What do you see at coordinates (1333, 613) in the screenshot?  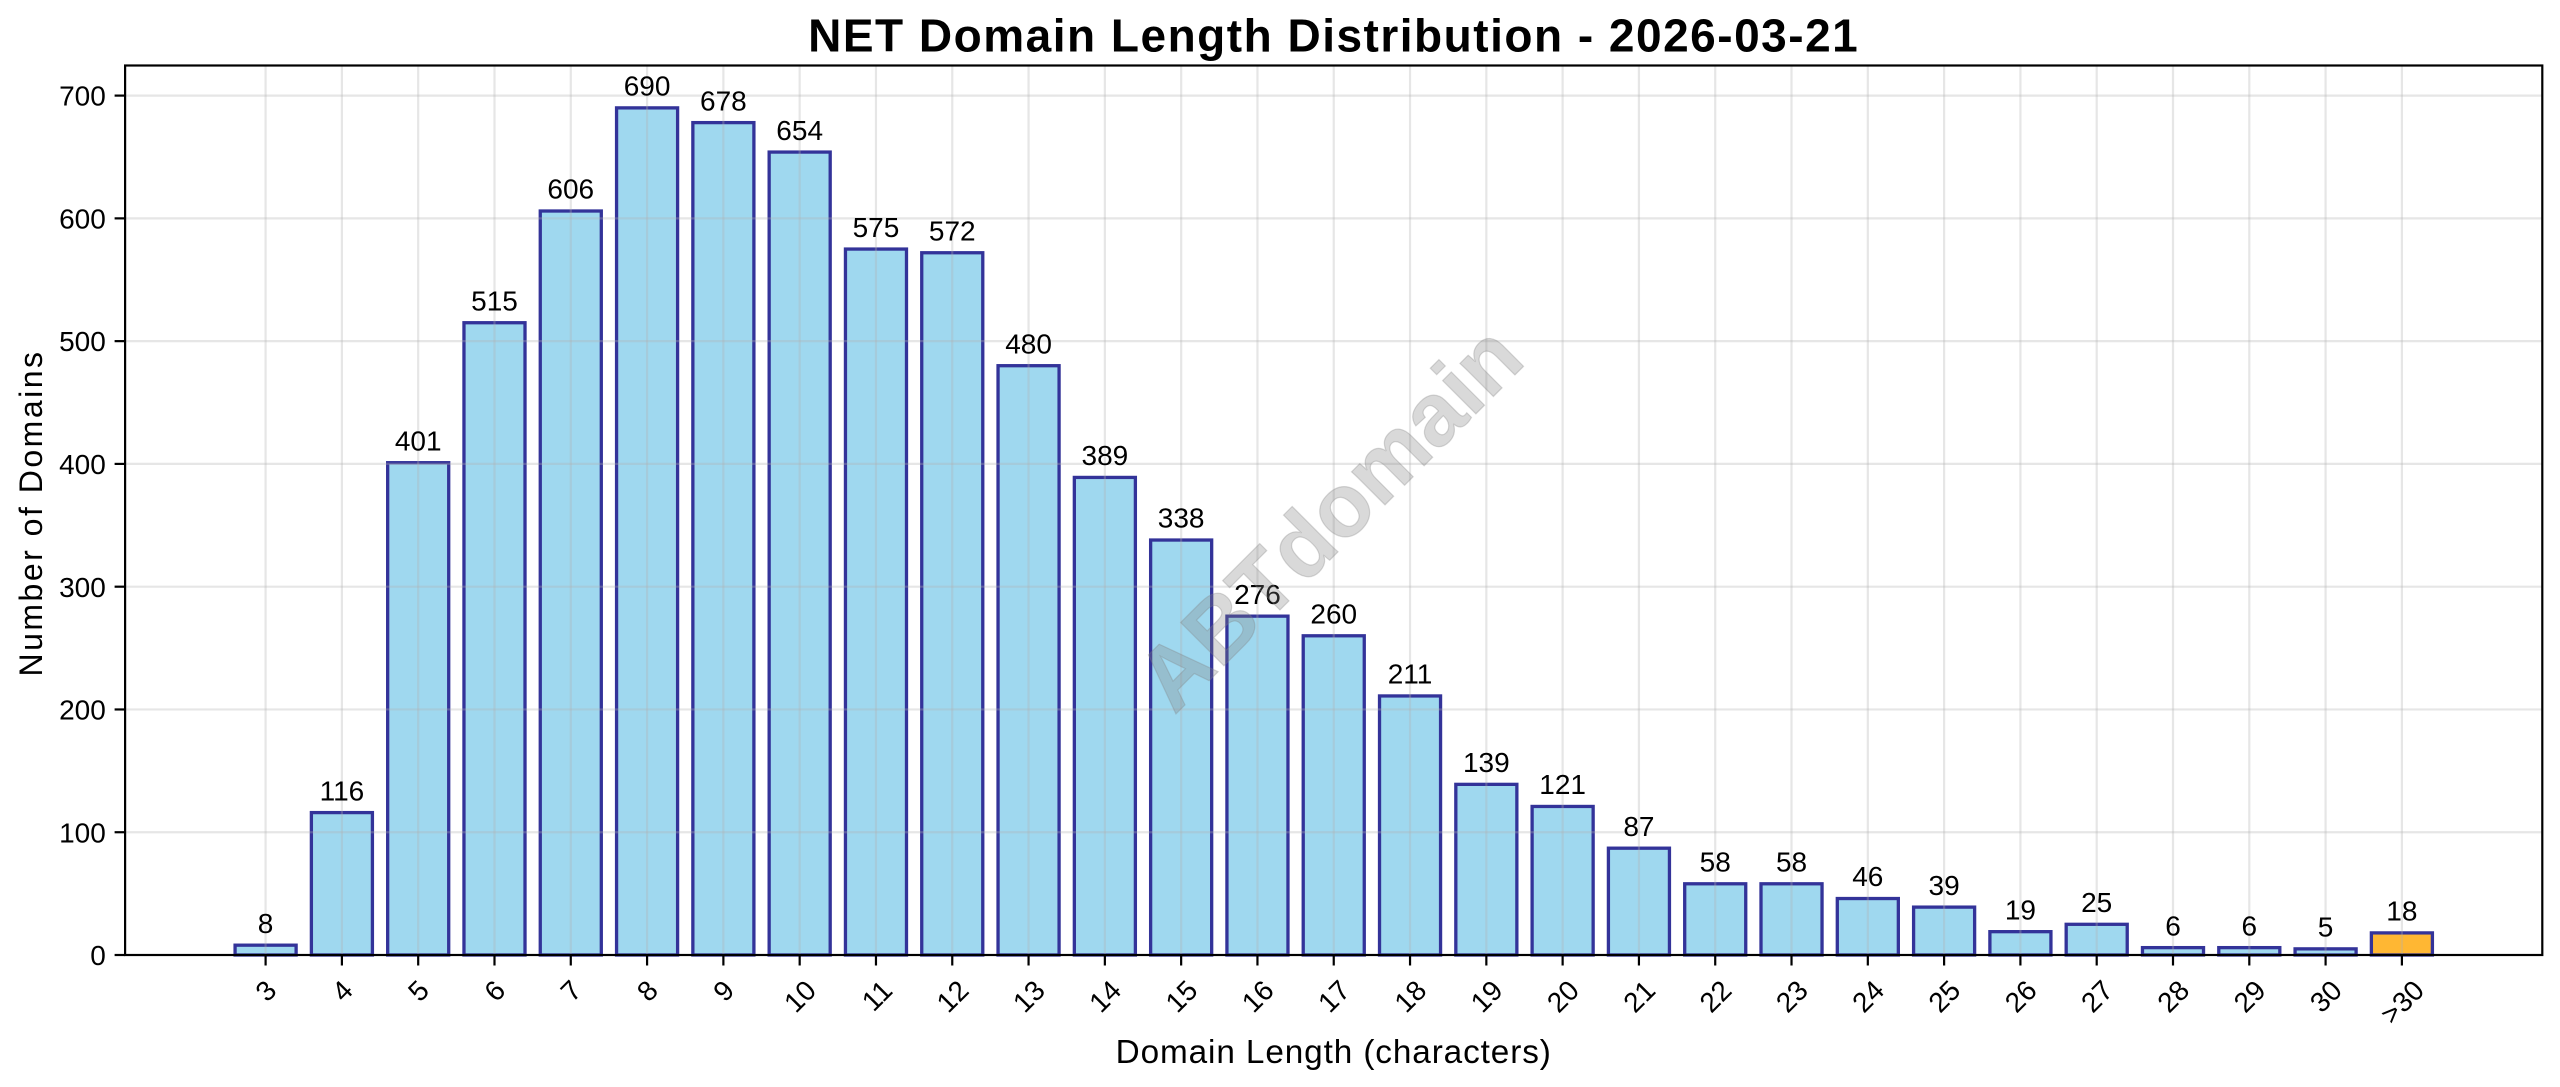 I see `svg-text: 260` at bounding box center [1333, 613].